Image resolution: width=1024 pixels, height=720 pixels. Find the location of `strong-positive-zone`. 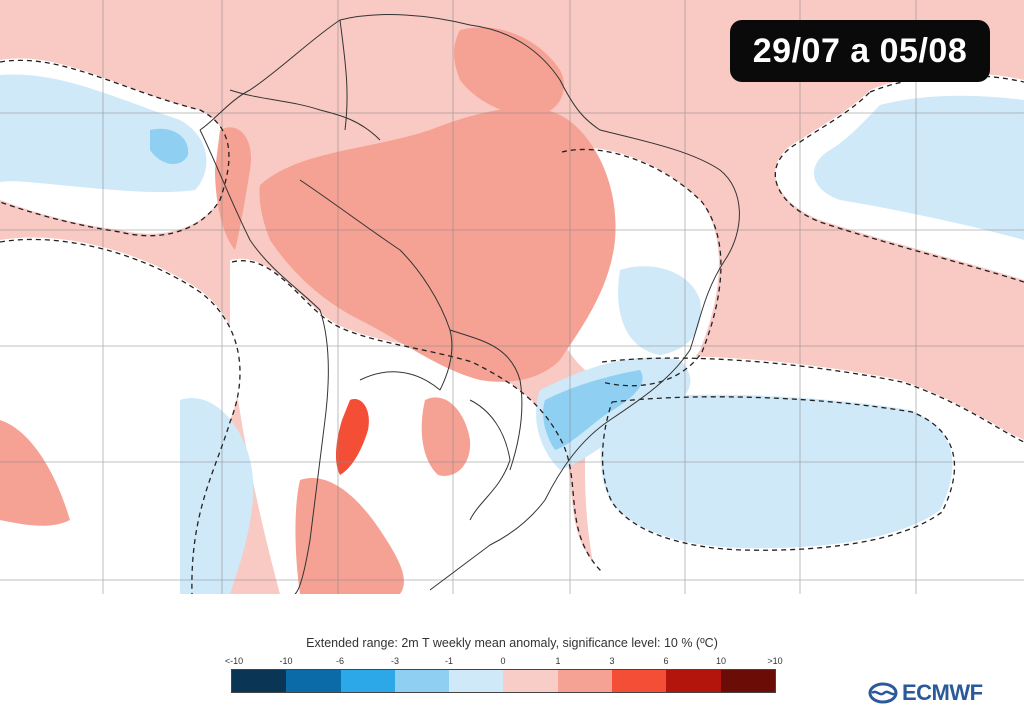

strong-positive-zone is located at coordinates (352, 437).